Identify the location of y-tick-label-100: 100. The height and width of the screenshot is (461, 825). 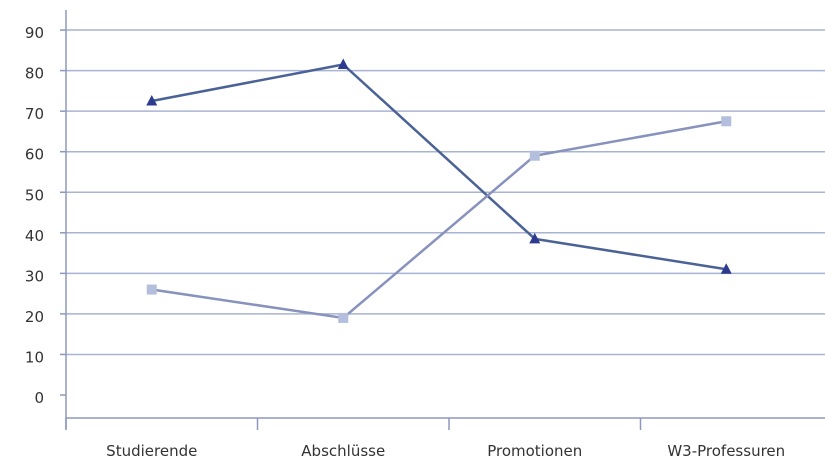
(29, 1).